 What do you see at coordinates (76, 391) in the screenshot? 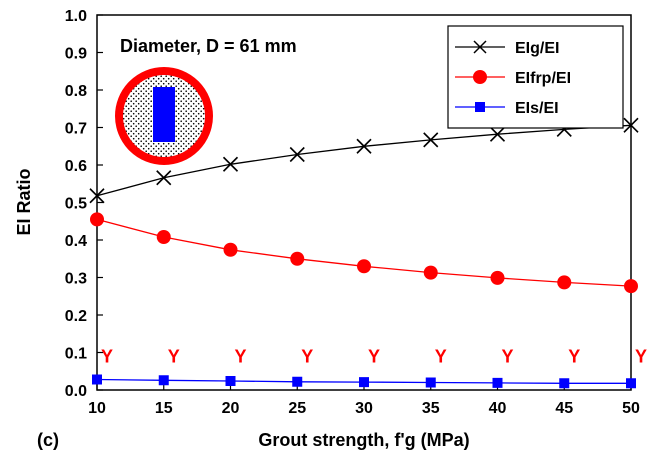
I see `y-tick-label: 0.0` at bounding box center [76, 391].